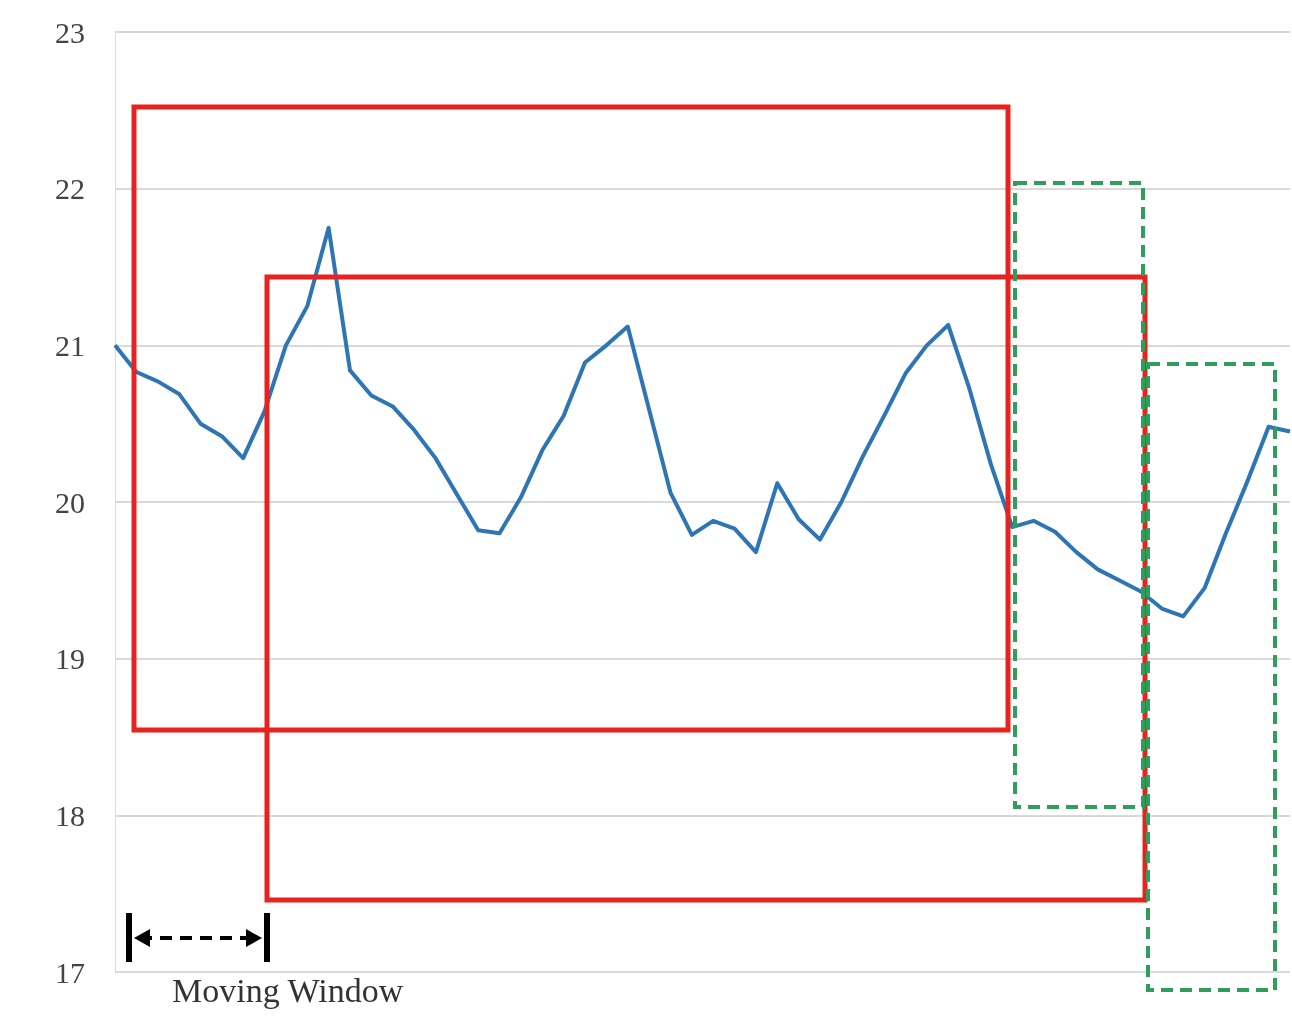 The width and height of the screenshot is (1292, 1022). What do you see at coordinates (70, 659) in the screenshot?
I see `y-tick-label: 19` at bounding box center [70, 659].